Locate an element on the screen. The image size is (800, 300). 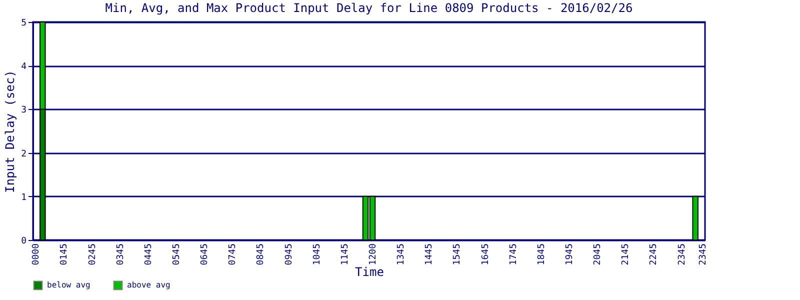
y-tick-label: 1 is located at coordinates (23, 197).